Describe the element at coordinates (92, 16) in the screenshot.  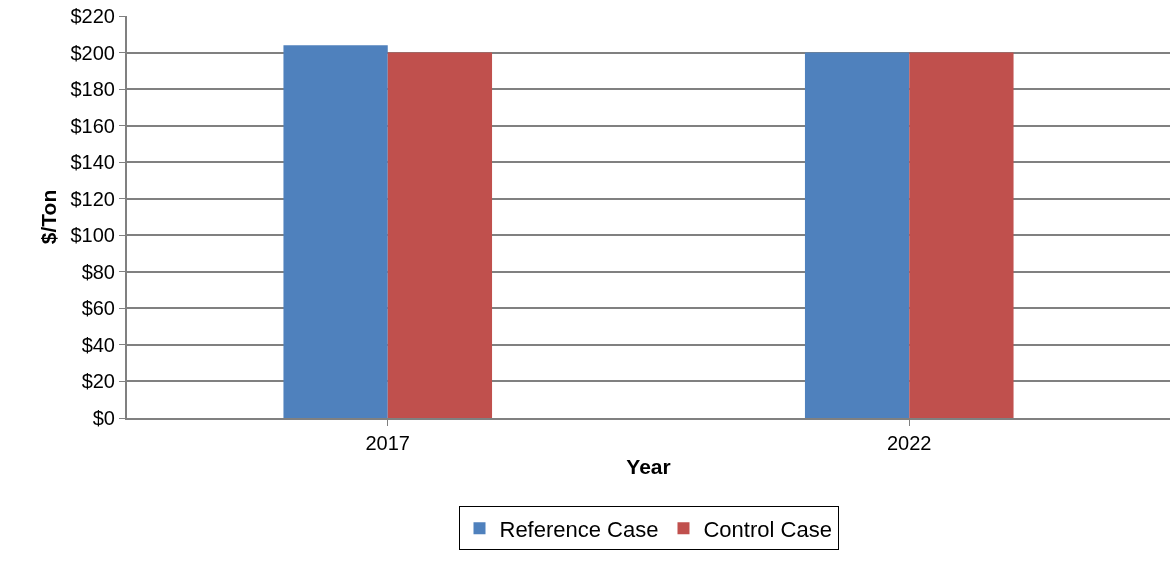
I see `y-tick-label: $220` at that location.